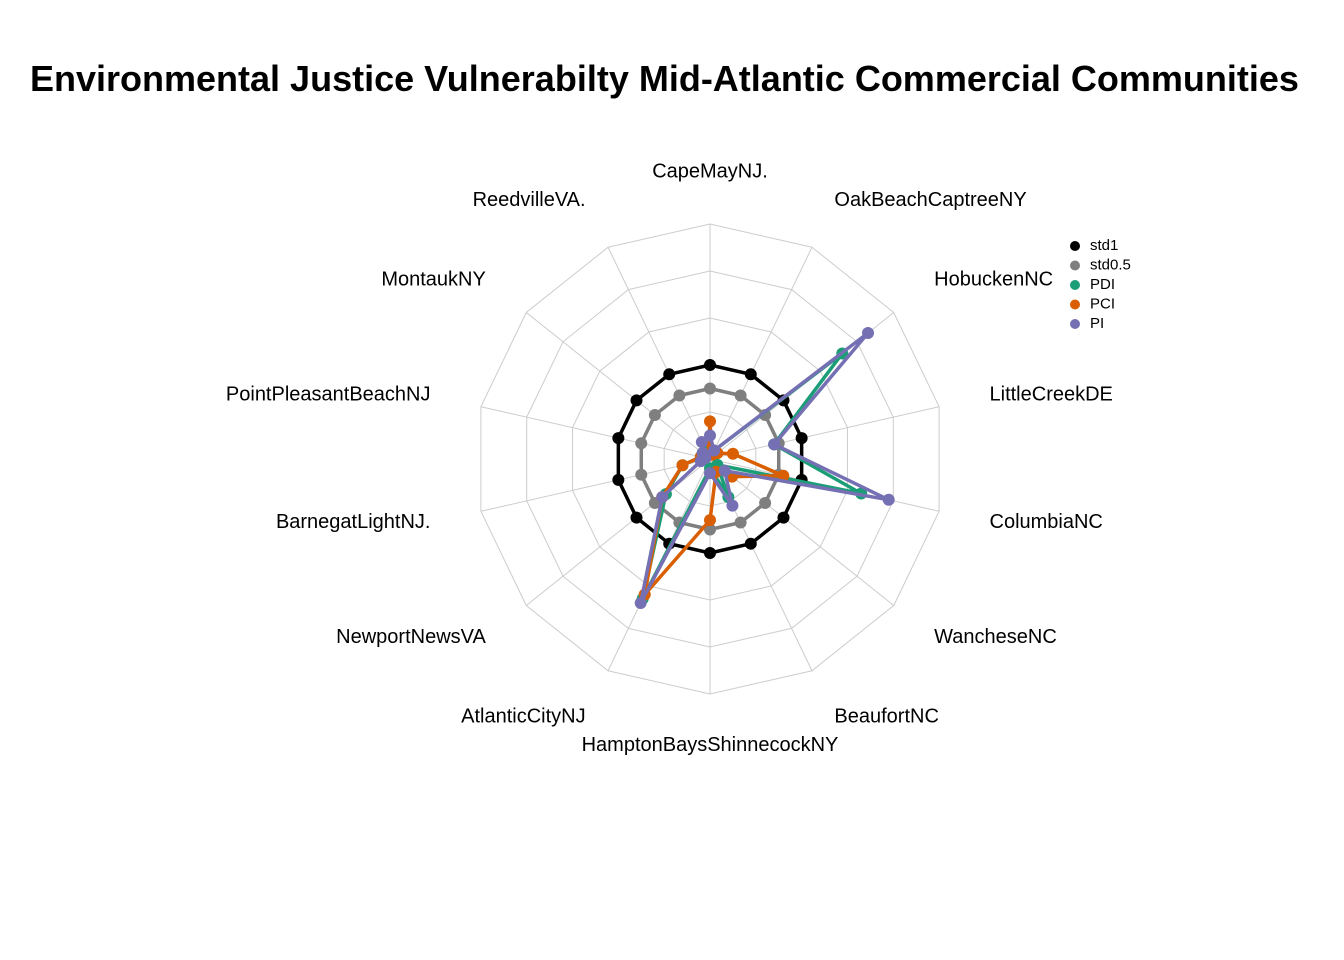  I want to click on axis-label: HamptonBaysShinnecockNY, so click(710, 745).